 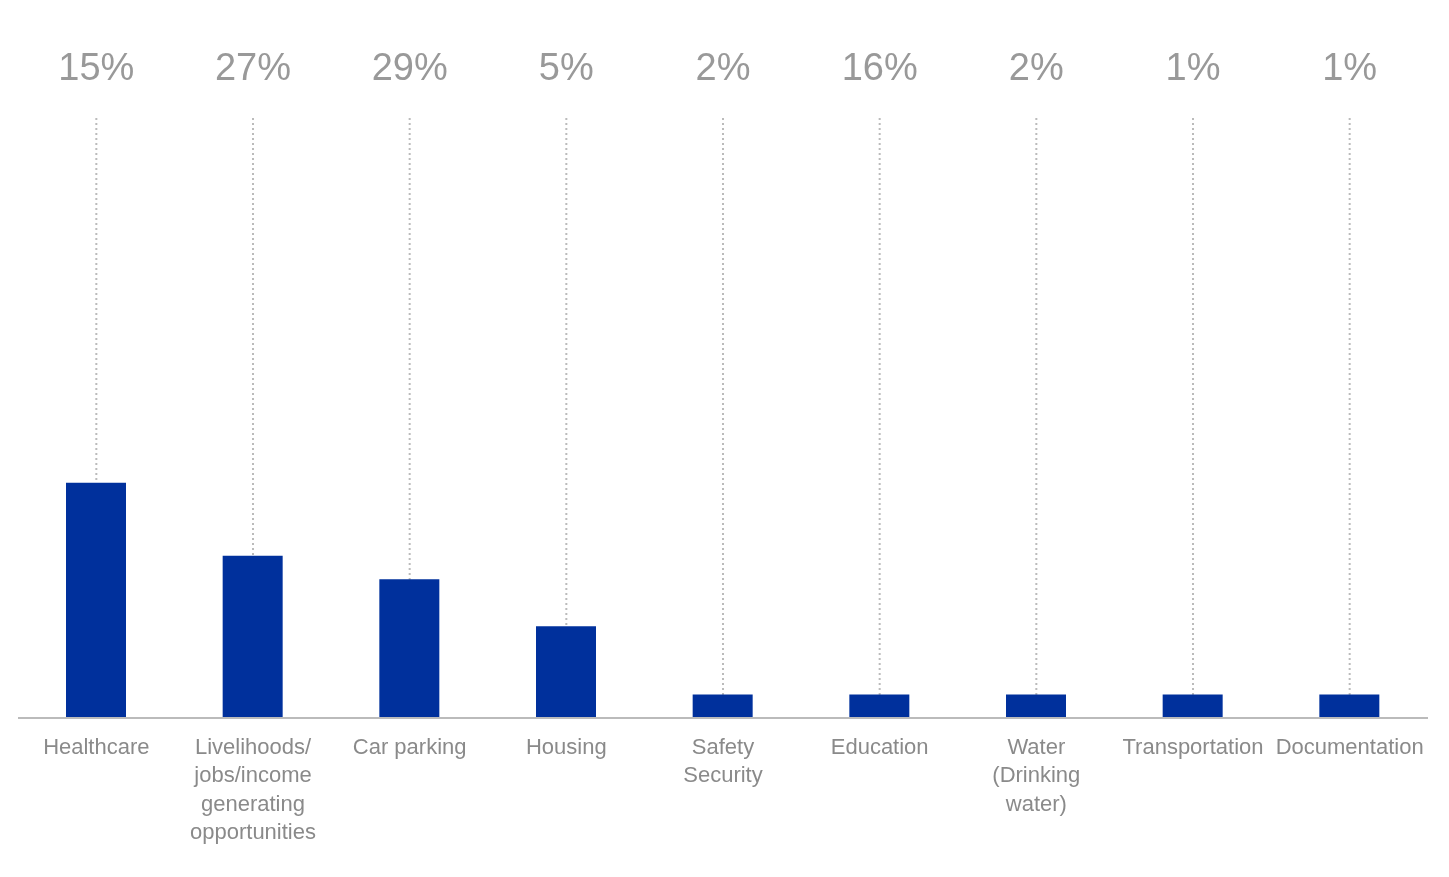 What do you see at coordinates (253, 67) in the screenshot?
I see `text: 27%` at bounding box center [253, 67].